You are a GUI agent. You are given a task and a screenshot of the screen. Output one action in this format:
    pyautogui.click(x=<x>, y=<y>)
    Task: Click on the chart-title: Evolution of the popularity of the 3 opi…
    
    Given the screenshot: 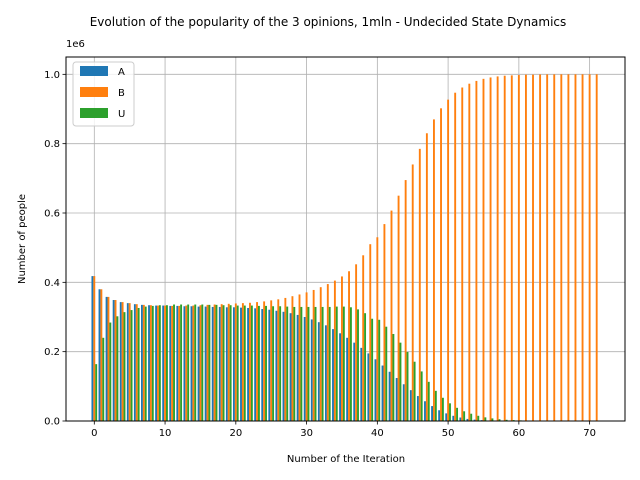 What is the action you would take?
    pyautogui.click(x=328, y=22)
    